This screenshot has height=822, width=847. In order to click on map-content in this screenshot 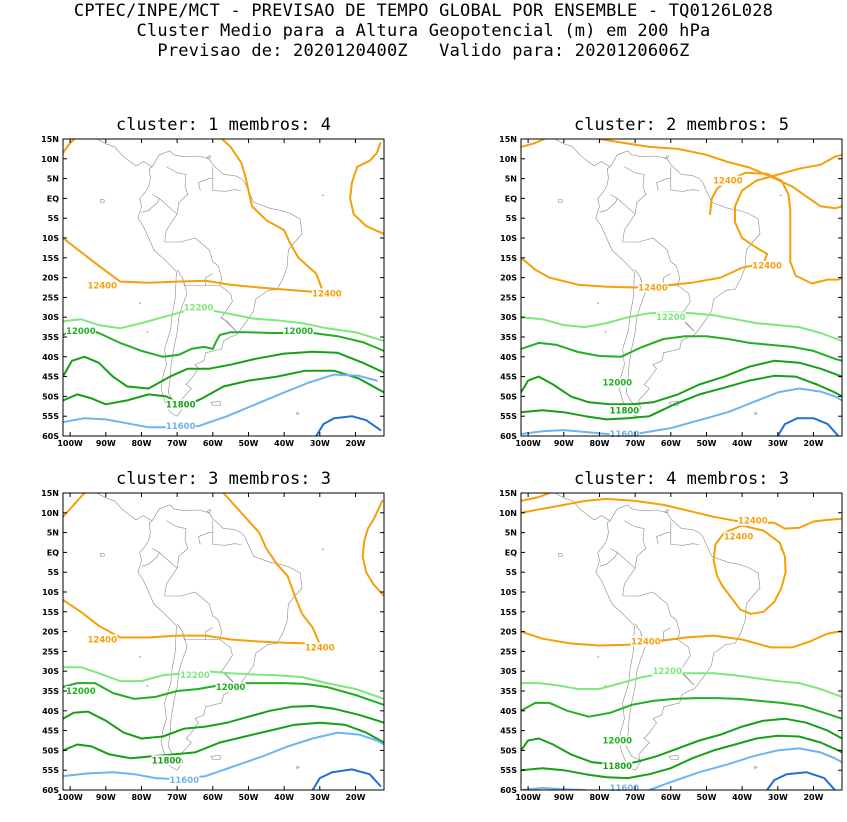, I will do `click(681, 641)`.